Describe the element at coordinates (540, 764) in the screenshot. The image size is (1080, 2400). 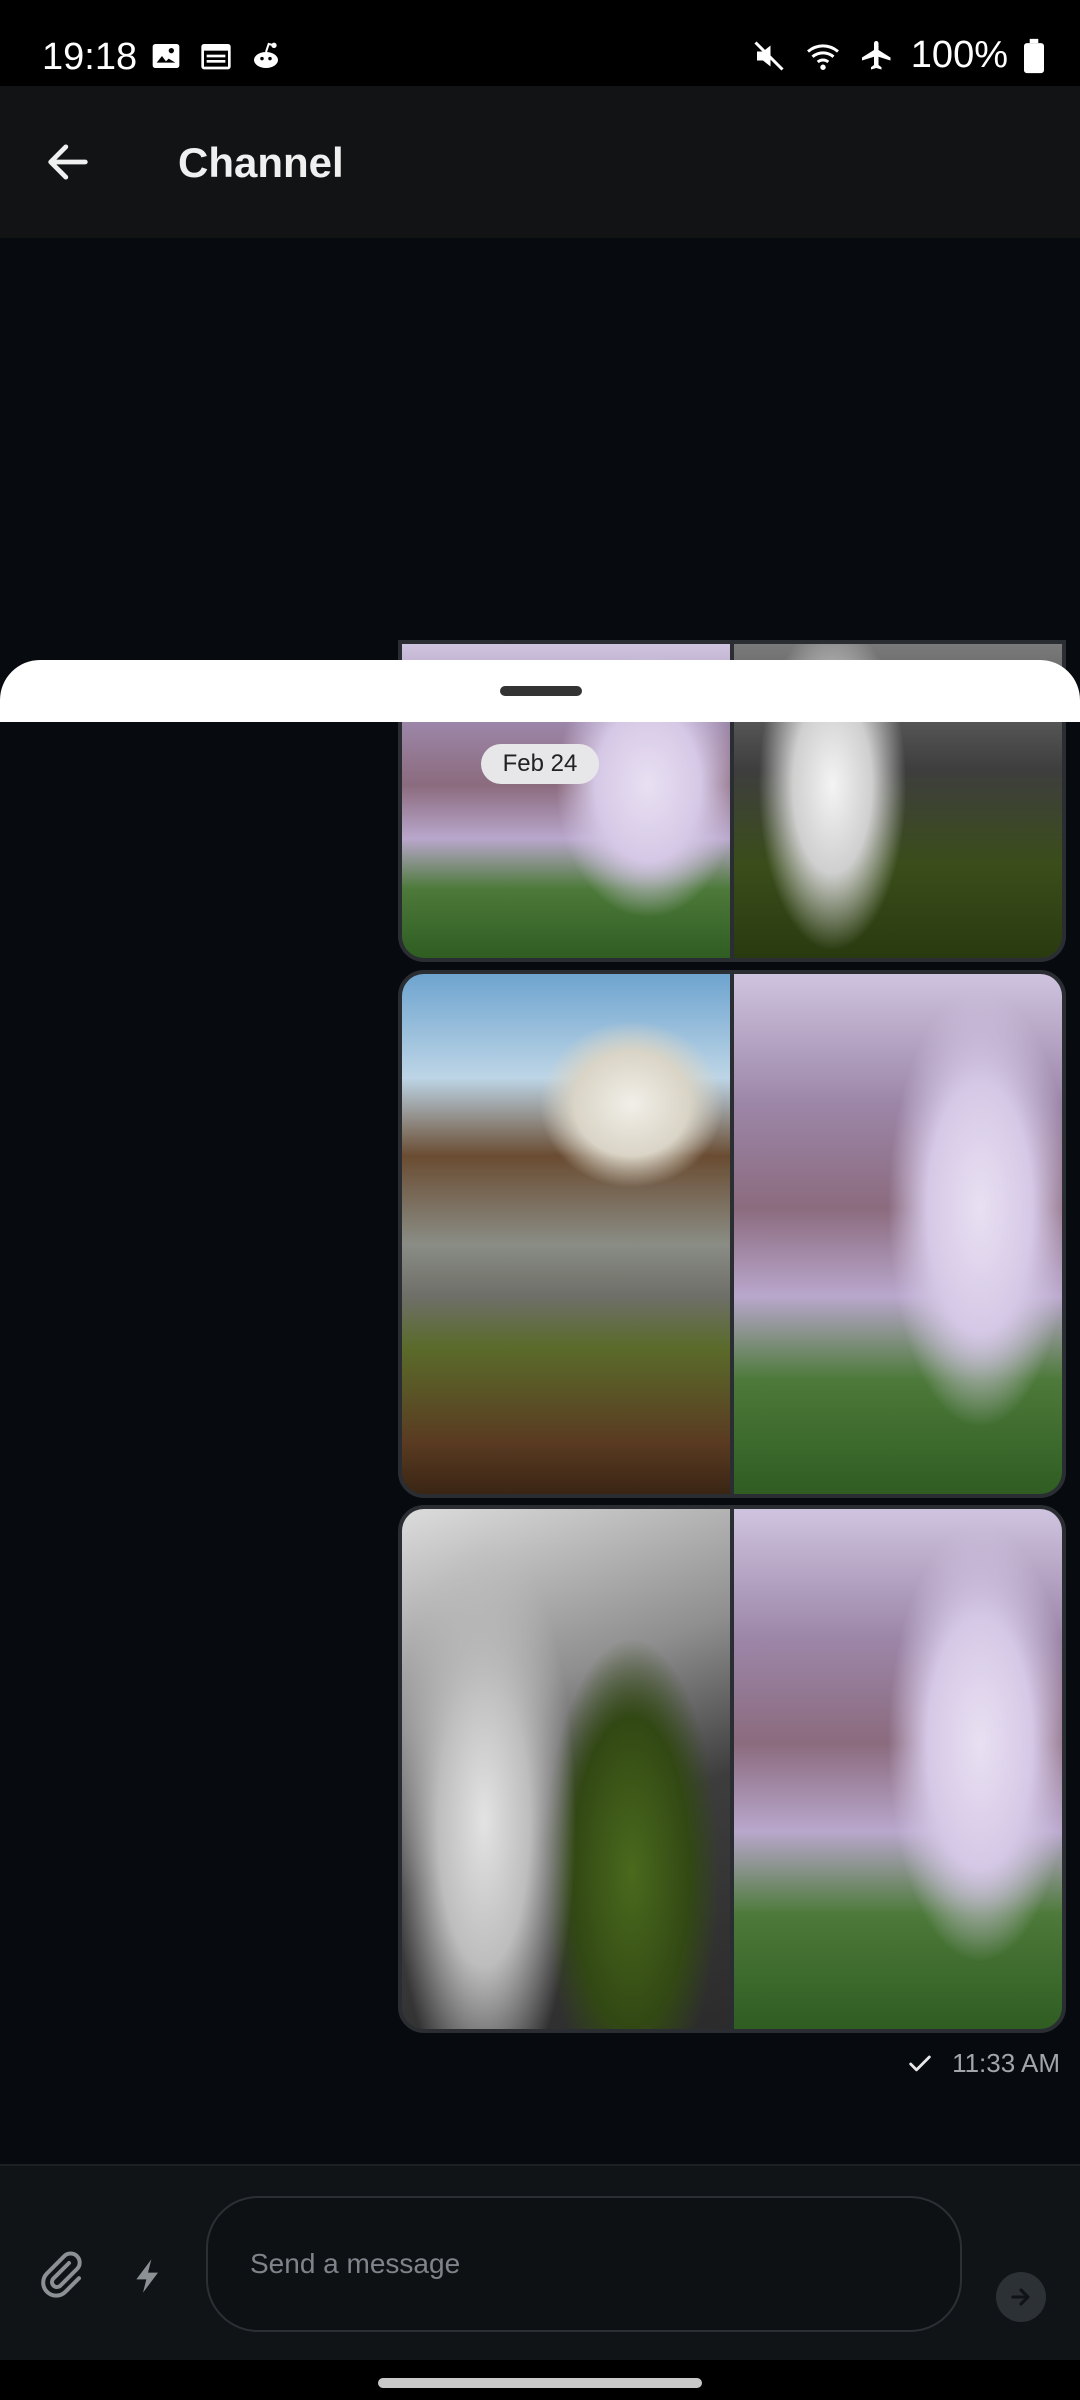
I see `date-separator: Feb 24` at that location.